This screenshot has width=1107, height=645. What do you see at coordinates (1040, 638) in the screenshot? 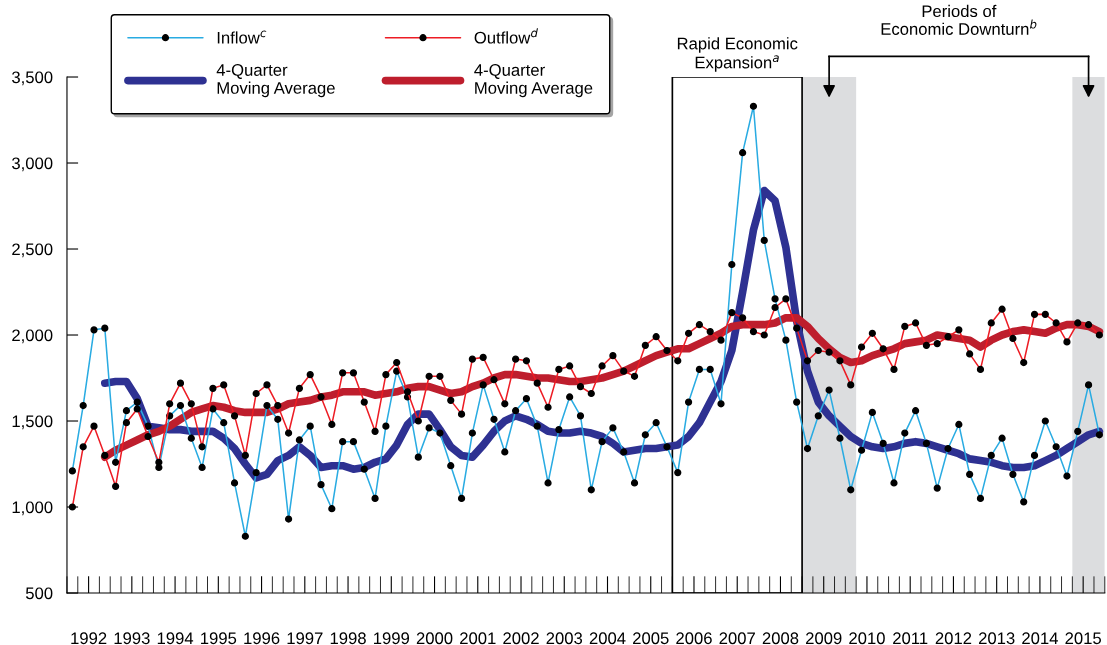
I see `x-tick-label: 2014` at bounding box center [1040, 638].